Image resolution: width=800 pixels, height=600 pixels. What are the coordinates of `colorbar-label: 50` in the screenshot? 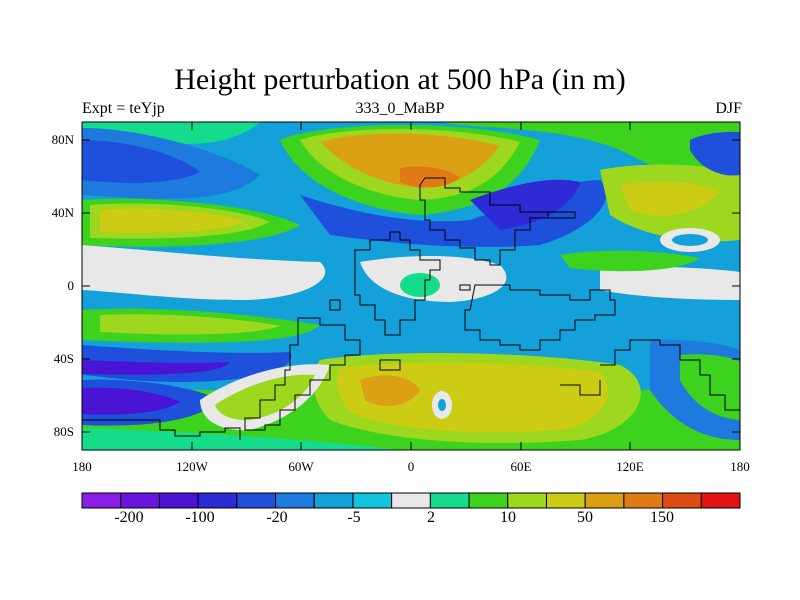 It's located at (585, 517).